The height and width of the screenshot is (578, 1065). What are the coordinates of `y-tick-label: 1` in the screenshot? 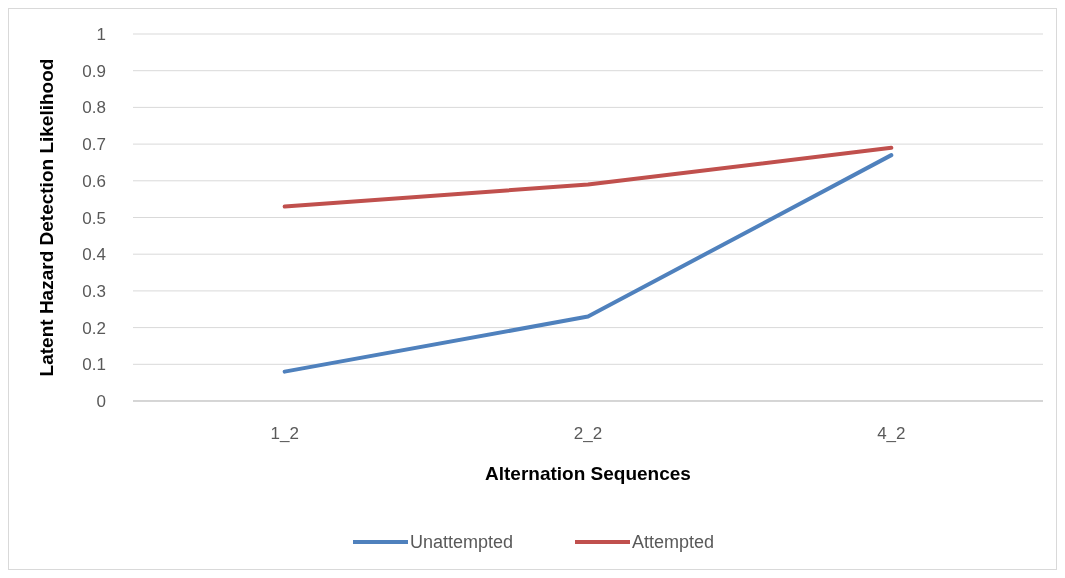 It's located at (101, 34).